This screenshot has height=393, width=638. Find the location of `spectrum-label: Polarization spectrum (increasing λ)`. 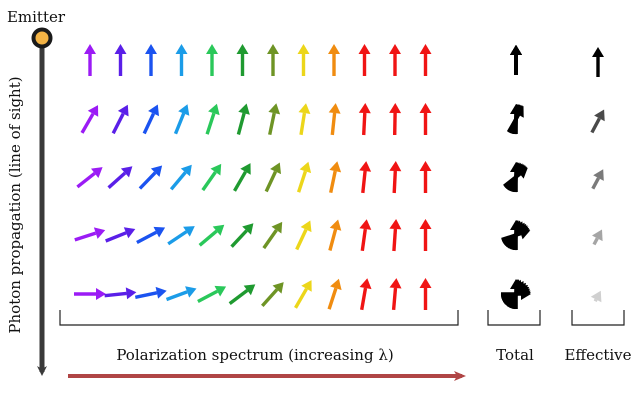

spectrum-label: Polarization spectrum (increasing λ) is located at coordinates (254, 355).